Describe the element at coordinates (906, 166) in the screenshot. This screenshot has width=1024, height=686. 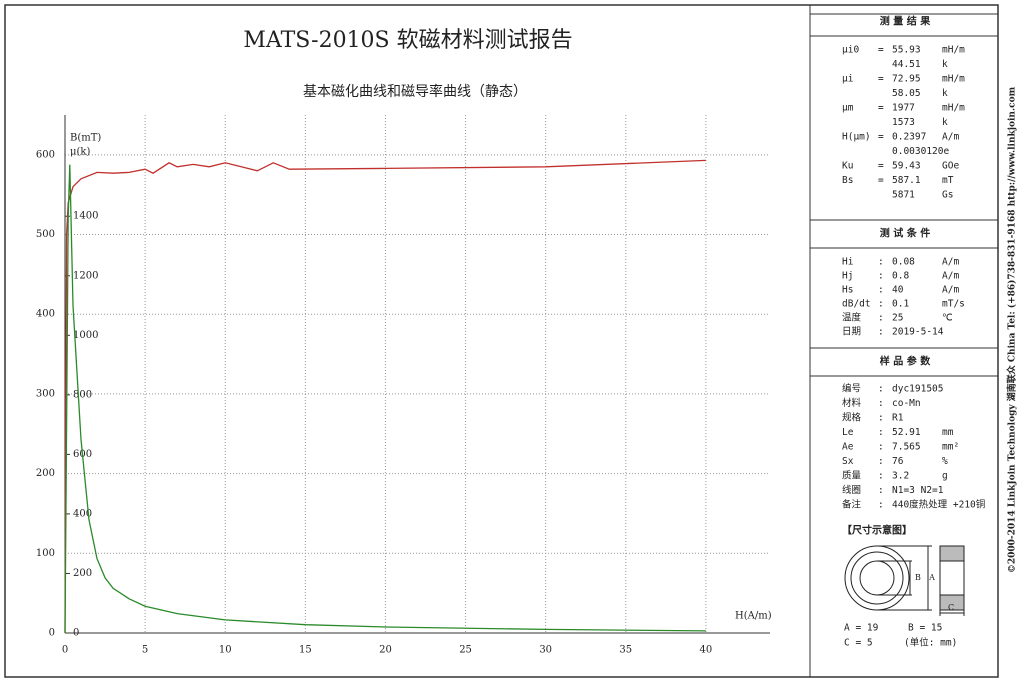
I see `row-value: 59.43` at that location.